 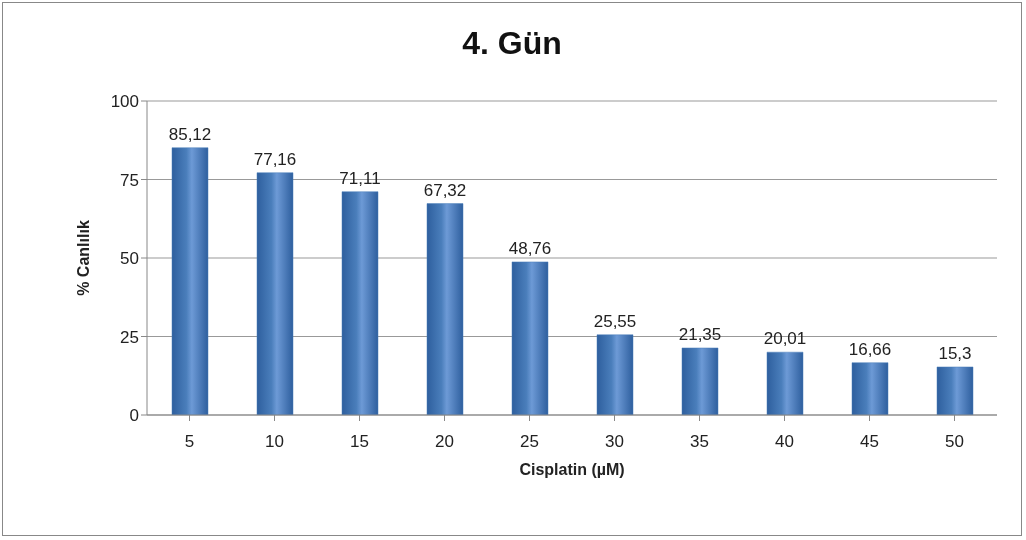 What do you see at coordinates (129, 259) in the screenshot?
I see `y-tick-label: 50` at bounding box center [129, 259].